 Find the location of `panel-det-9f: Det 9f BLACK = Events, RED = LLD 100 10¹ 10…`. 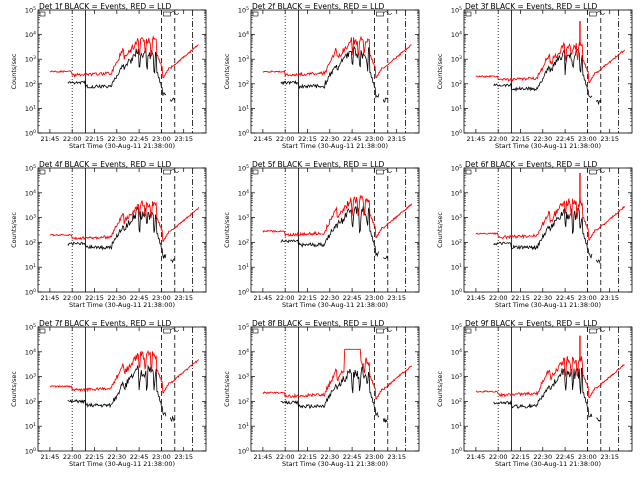

panel-det-9f: Det 9f BLACK = Events, RED = LLD 100 10¹ 10… is located at coordinates (534, 393).